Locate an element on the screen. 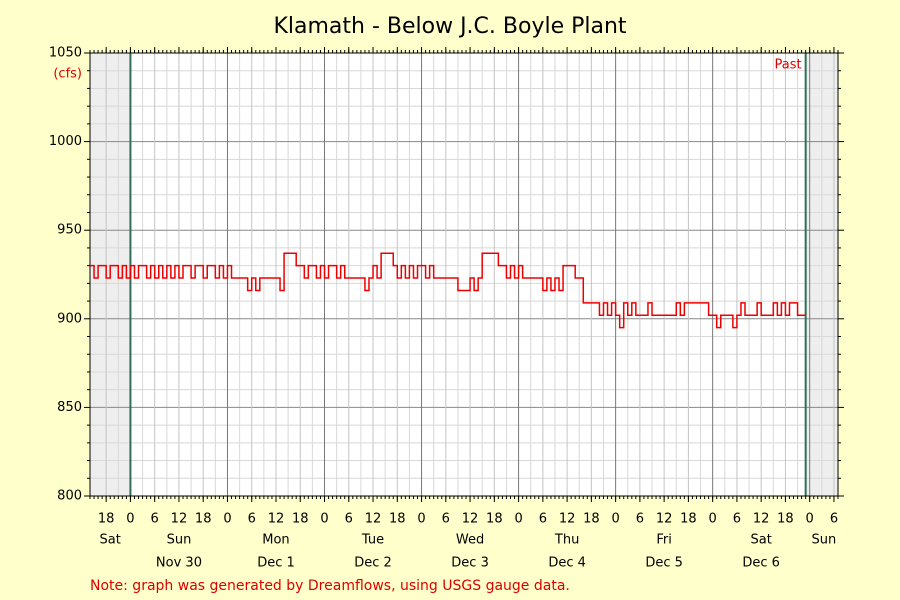 This screenshot has height=600, width=900. chart-title: Klamath - Below J.C. Boyle Plant is located at coordinates (449, 26).